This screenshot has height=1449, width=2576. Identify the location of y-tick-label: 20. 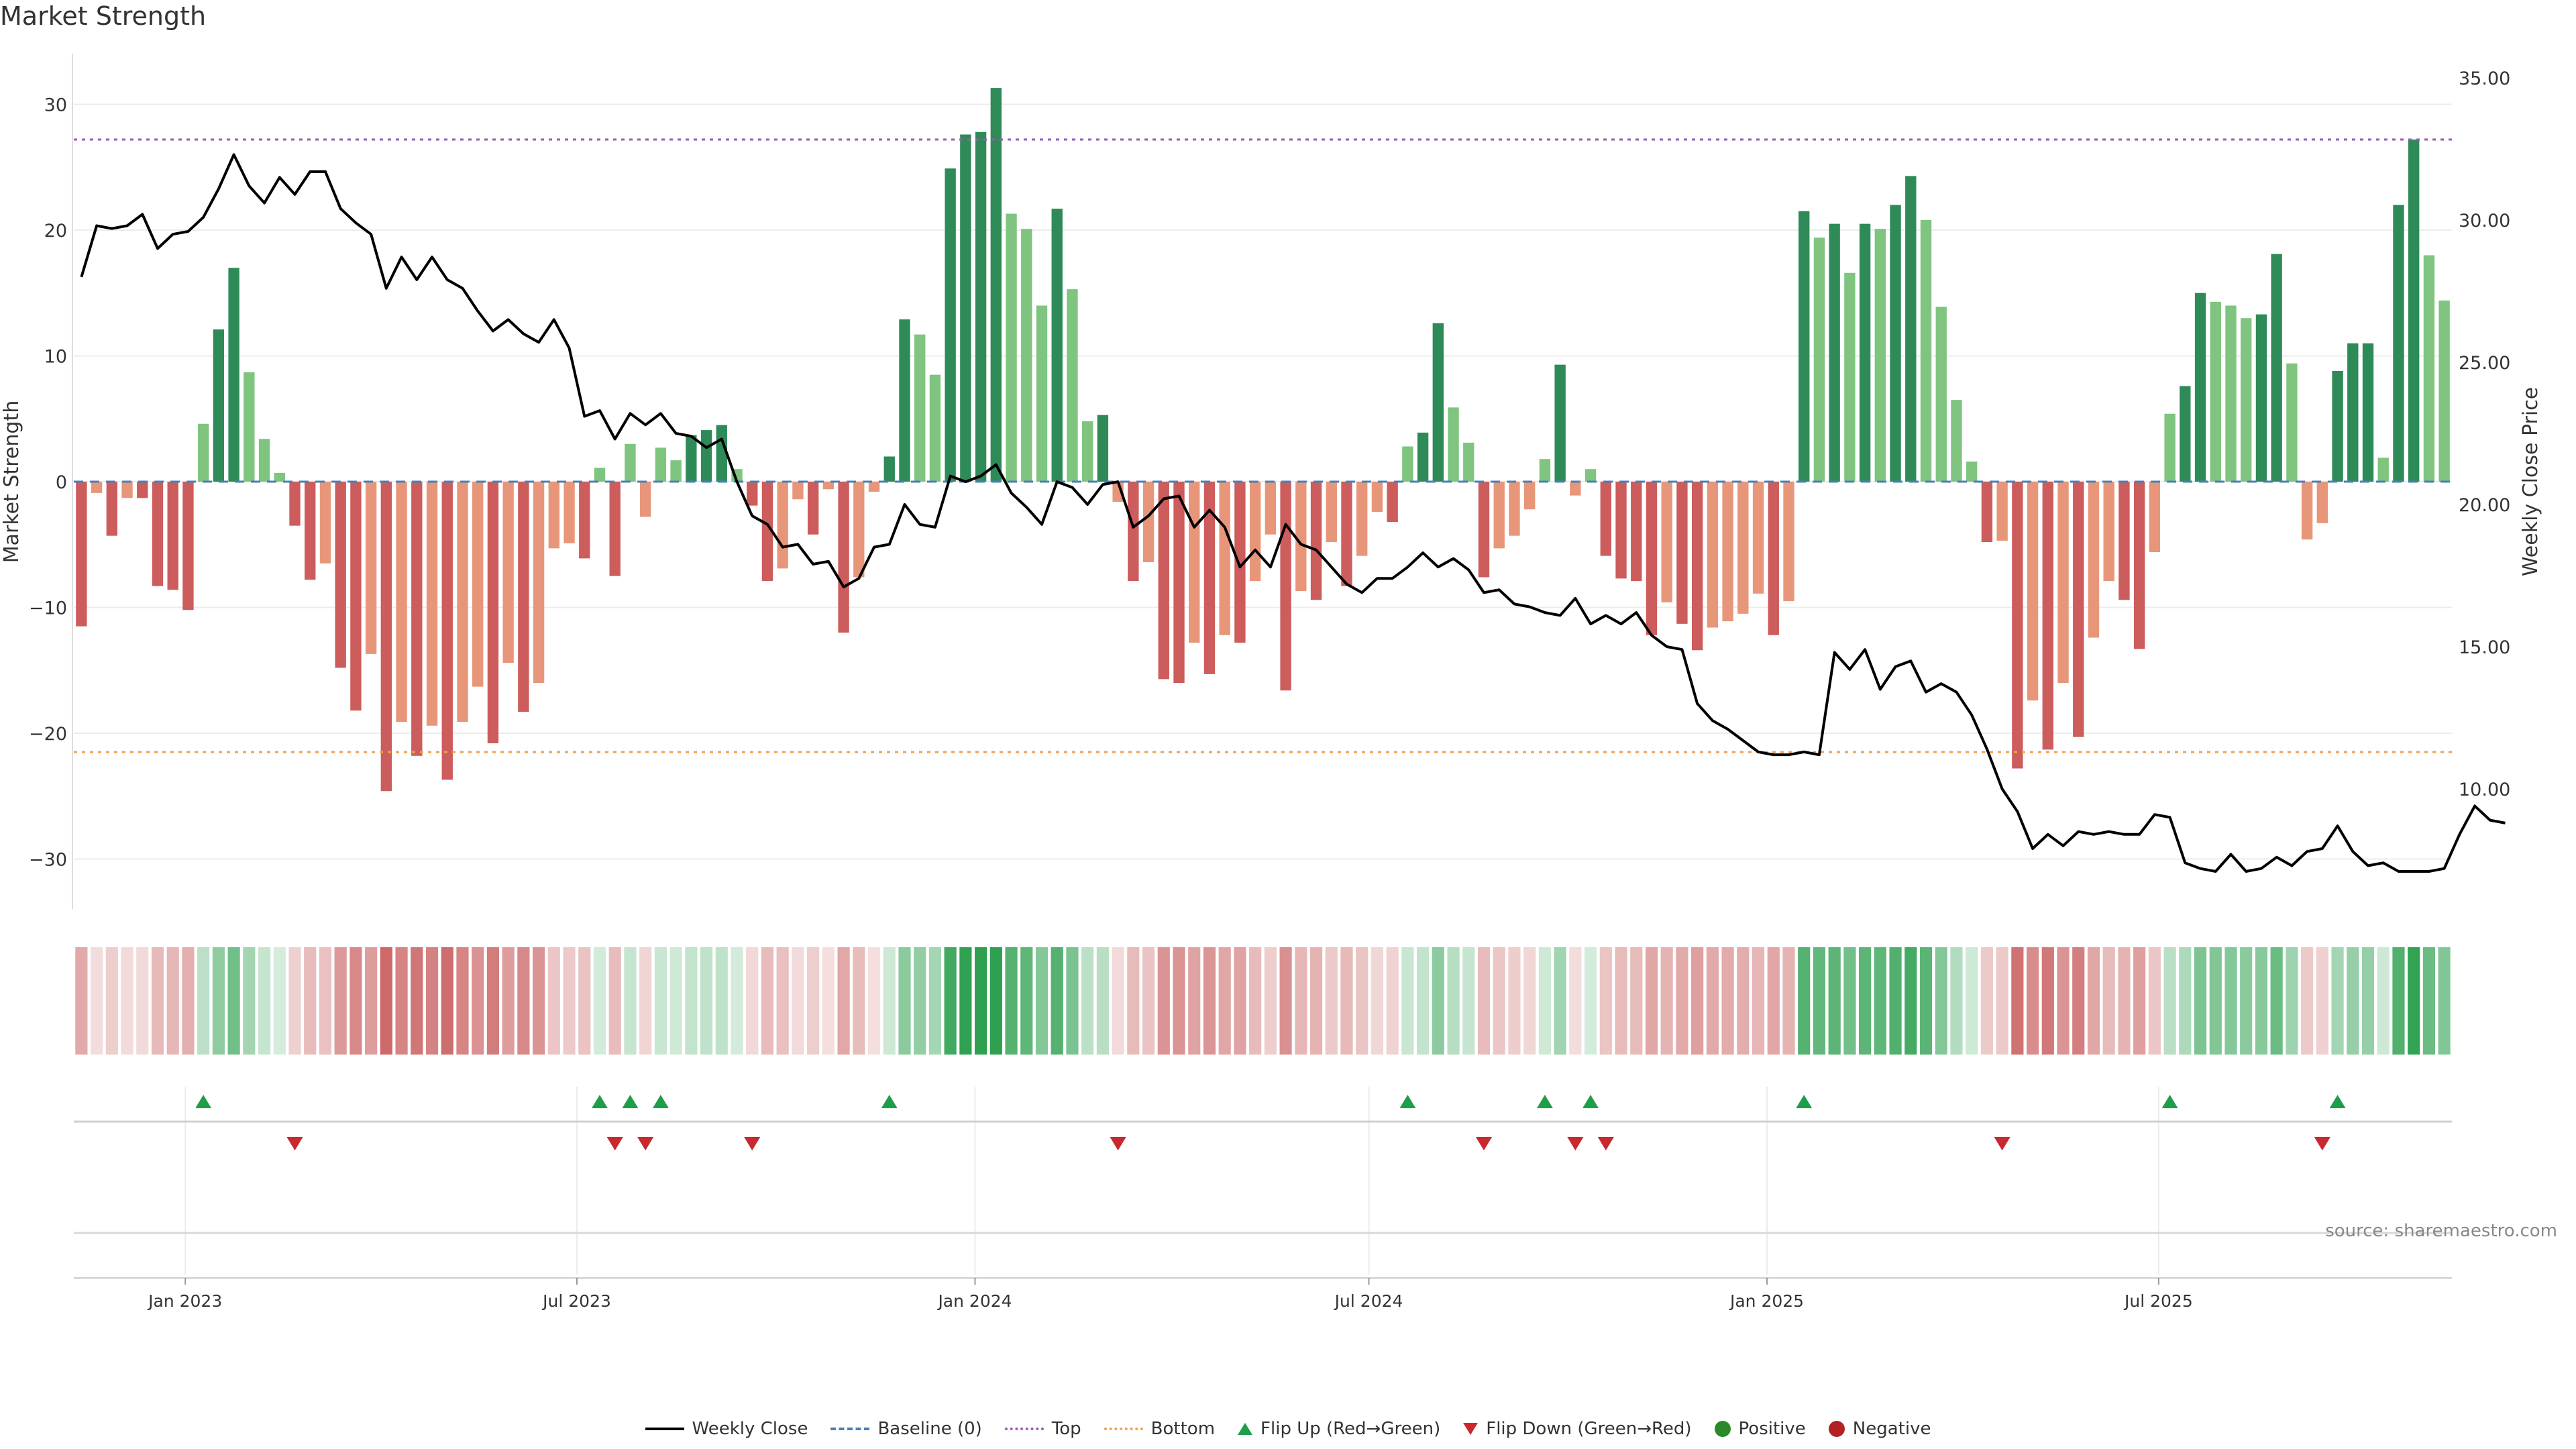
(55, 231).